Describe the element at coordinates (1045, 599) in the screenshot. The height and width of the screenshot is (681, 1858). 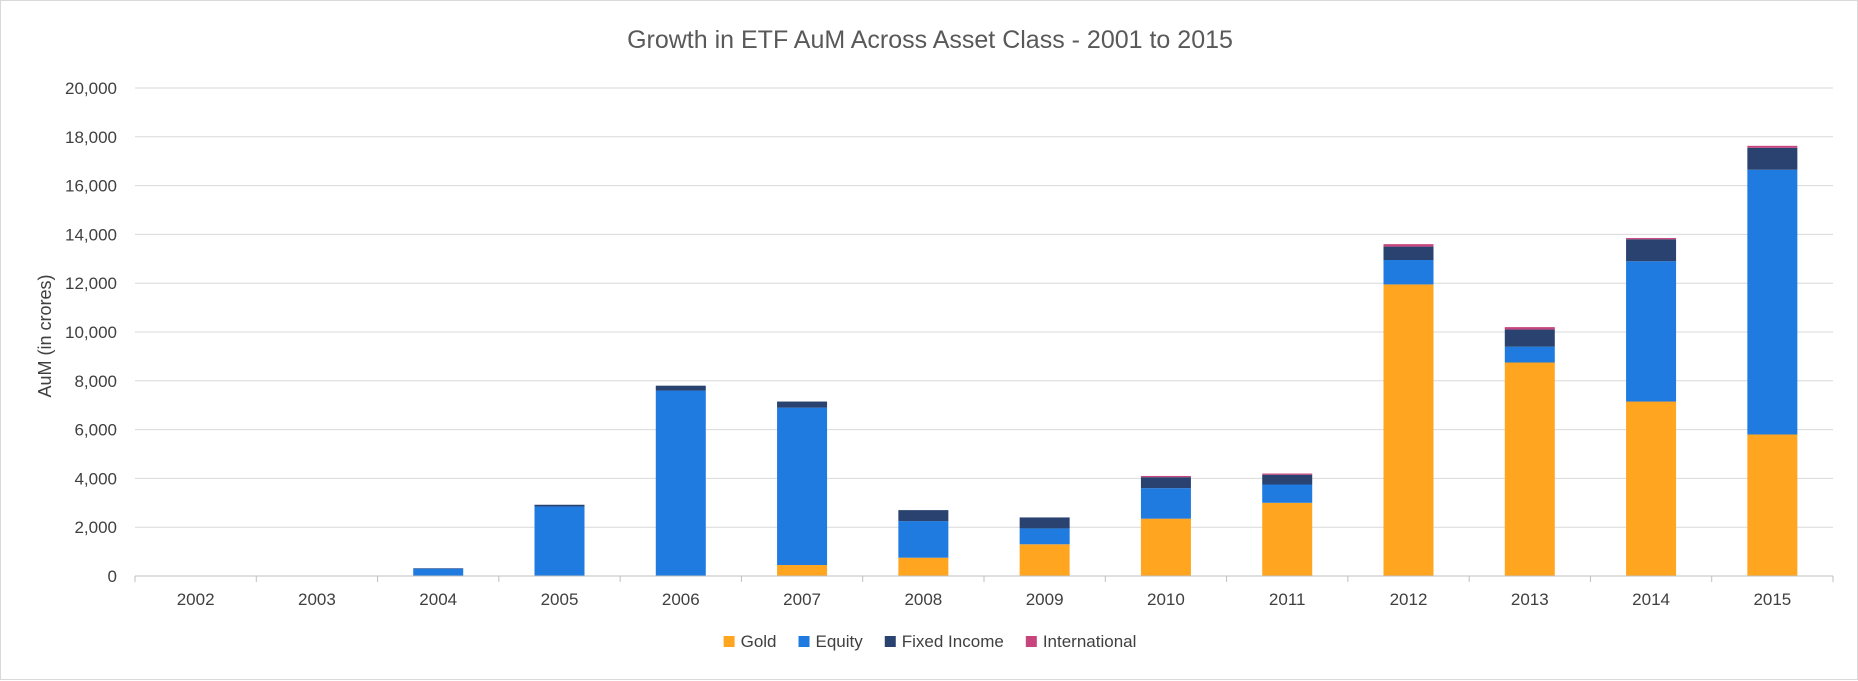
I see `x-tick-label: 2009` at that location.